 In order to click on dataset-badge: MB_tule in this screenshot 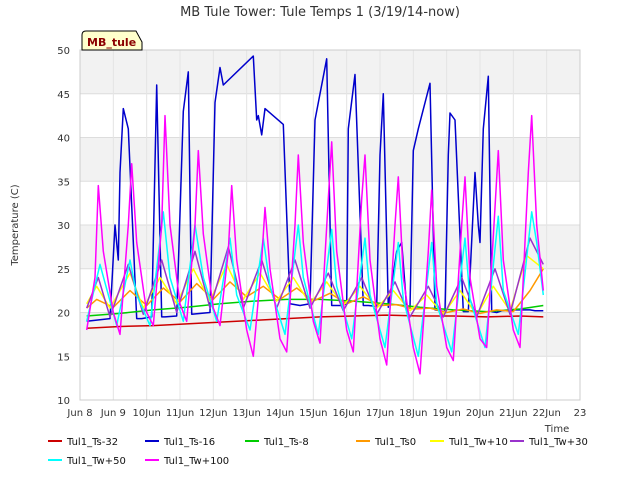, I will do `click(112, 40)`.